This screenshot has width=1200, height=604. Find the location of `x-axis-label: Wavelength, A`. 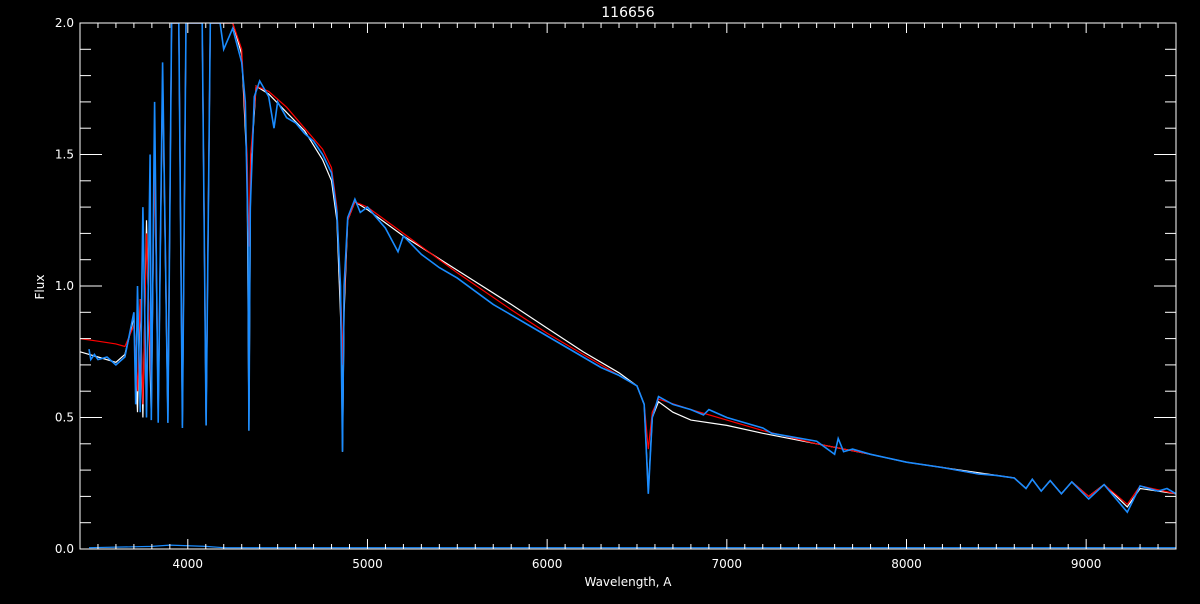

x-axis-label: Wavelength, A is located at coordinates (628, 582).